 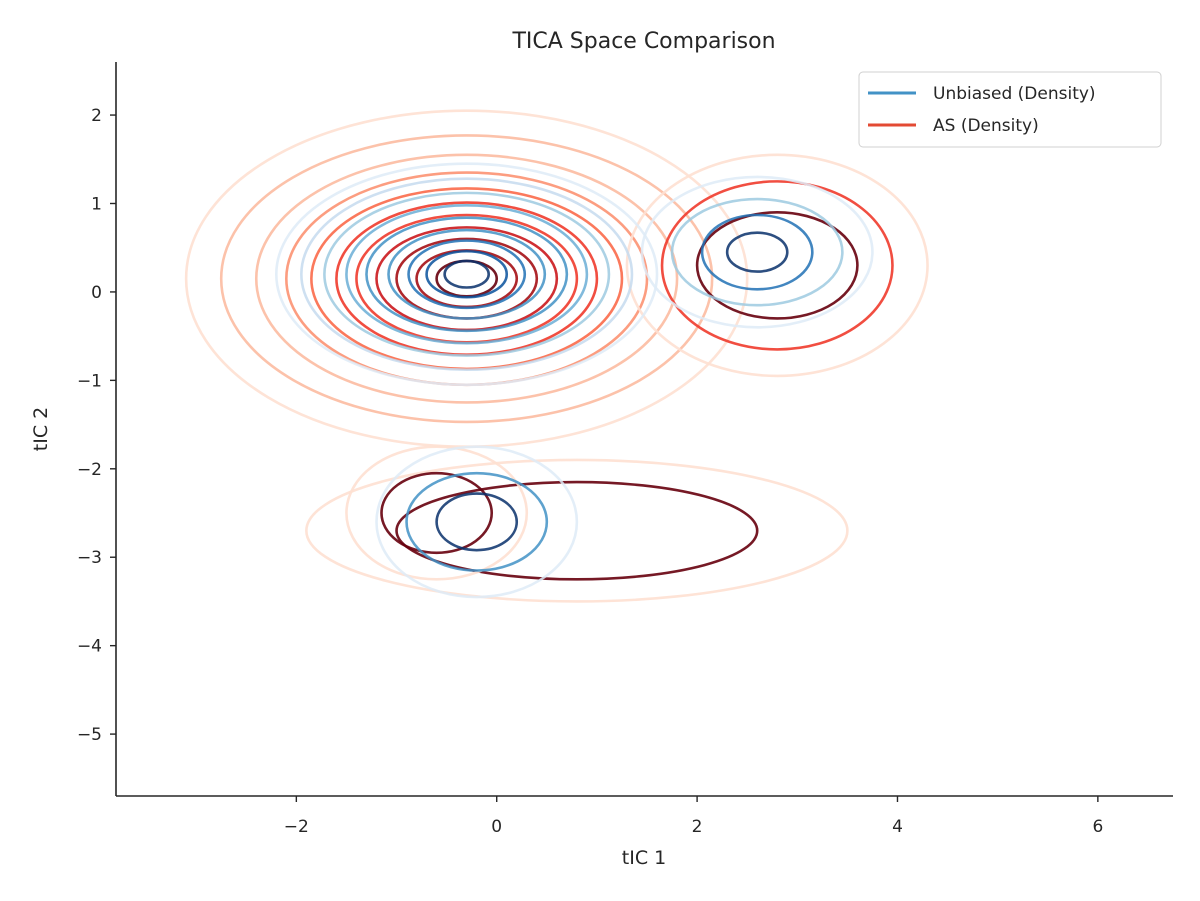 What do you see at coordinates (96, 116) in the screenshot?
I see `y-tick-label: 2` at bounding box center [96, 116].